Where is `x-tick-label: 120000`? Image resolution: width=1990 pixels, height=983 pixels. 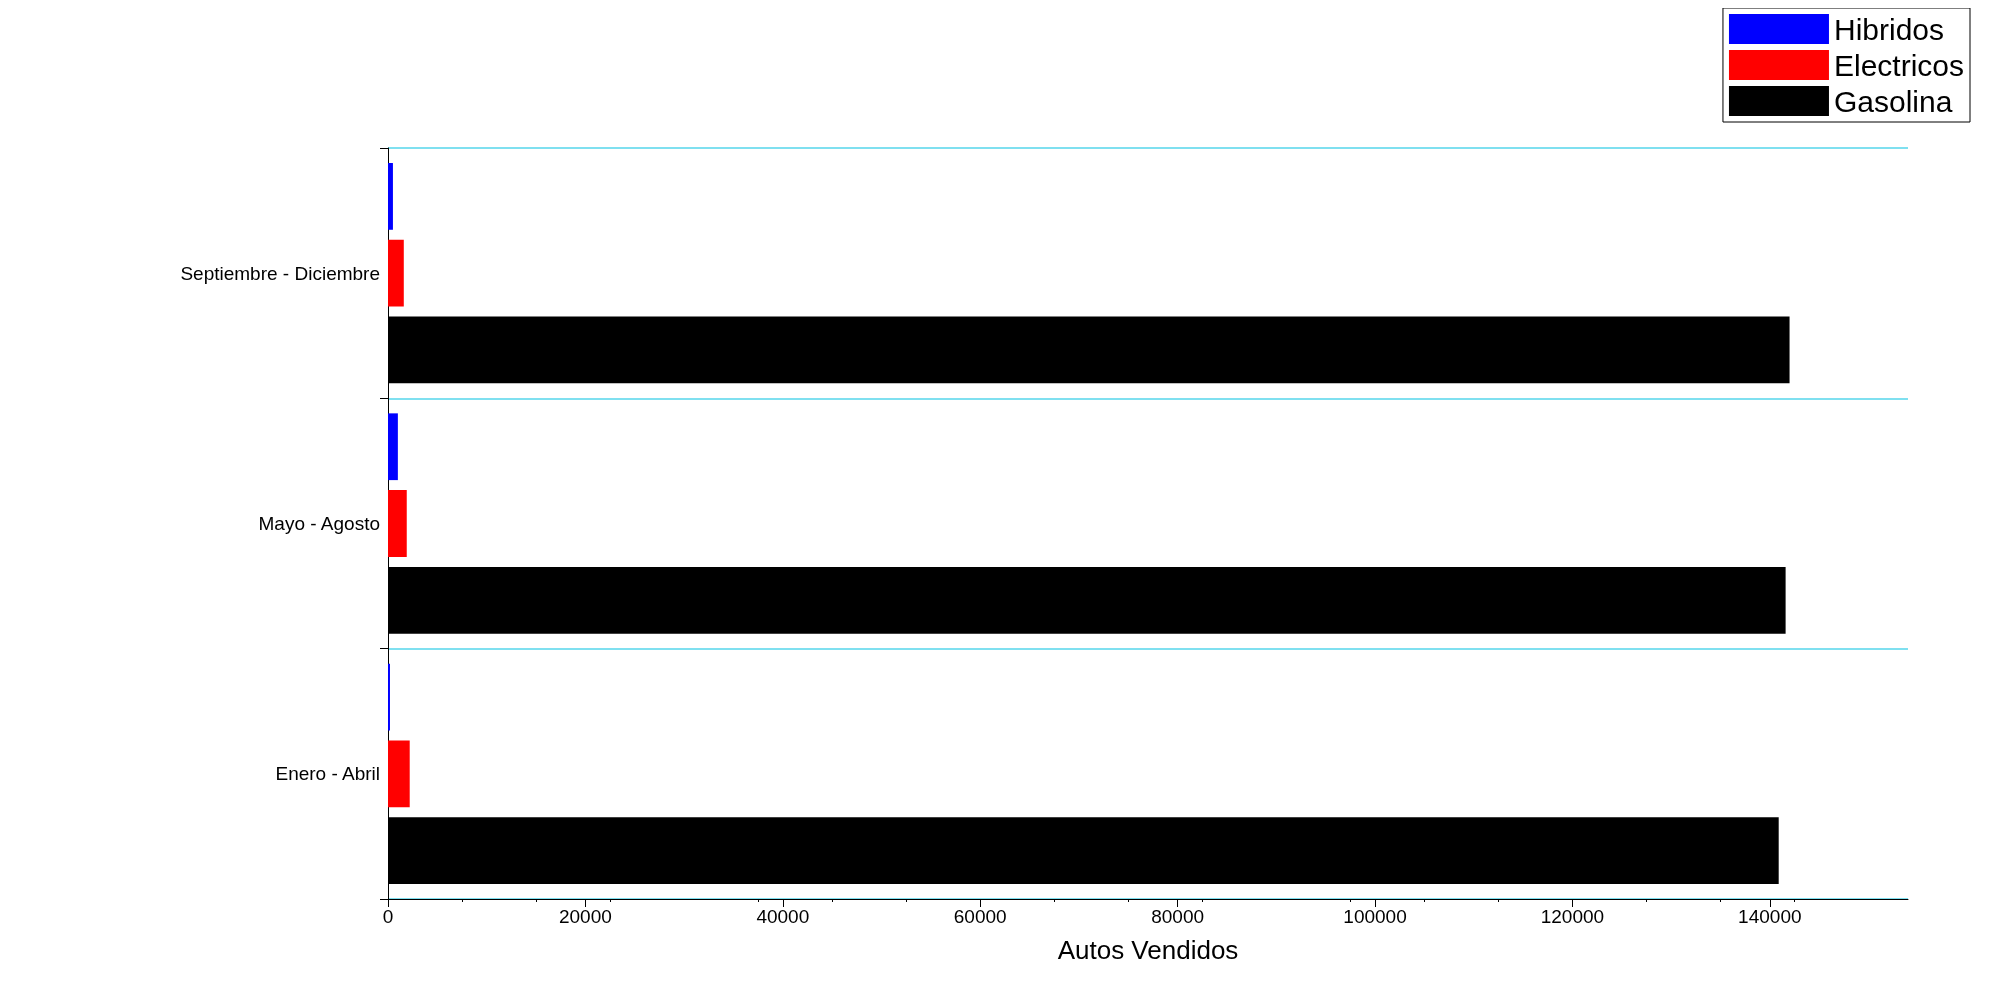 x-tick-label: 120000 is located at coordinates (1572, 916).